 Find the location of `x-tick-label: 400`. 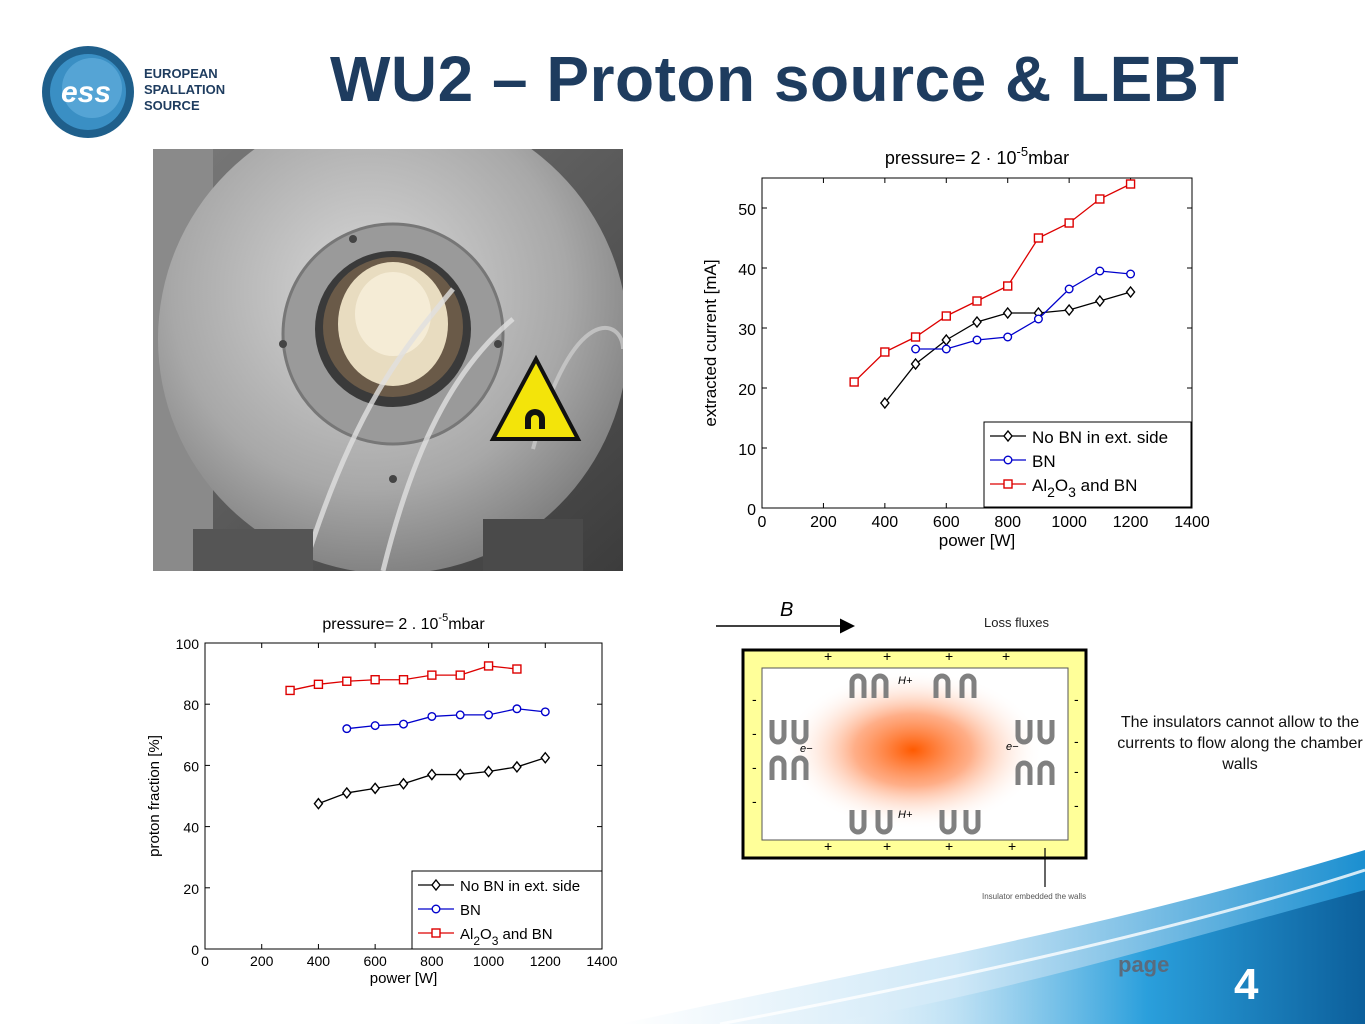

x-tick-label: 400 is located at coordinates (885, 522).